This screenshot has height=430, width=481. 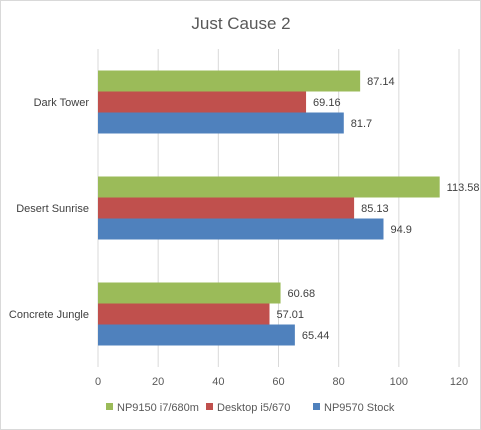 What do you see at coordinates (158, 382) in the screenshot?
I see `x-tick-label-20: 20` at bounding box center [158, 382].